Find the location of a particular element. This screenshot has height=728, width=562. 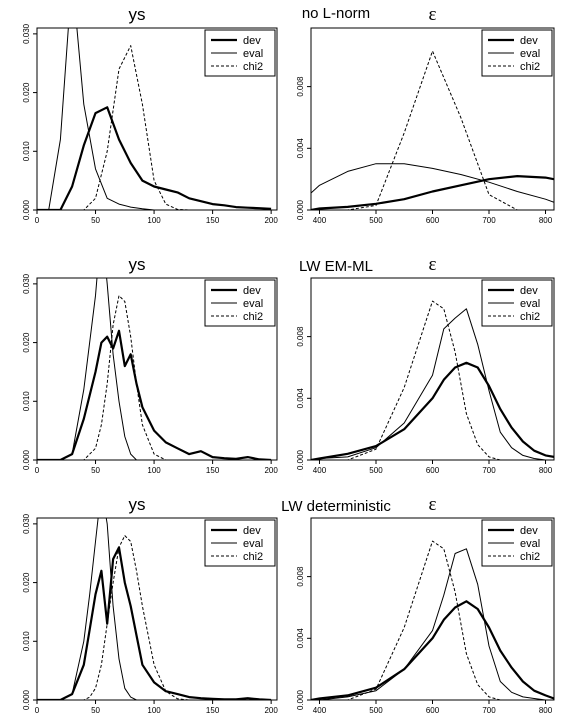

row-title: LW EM-ML is located at coordinates (336, 266).